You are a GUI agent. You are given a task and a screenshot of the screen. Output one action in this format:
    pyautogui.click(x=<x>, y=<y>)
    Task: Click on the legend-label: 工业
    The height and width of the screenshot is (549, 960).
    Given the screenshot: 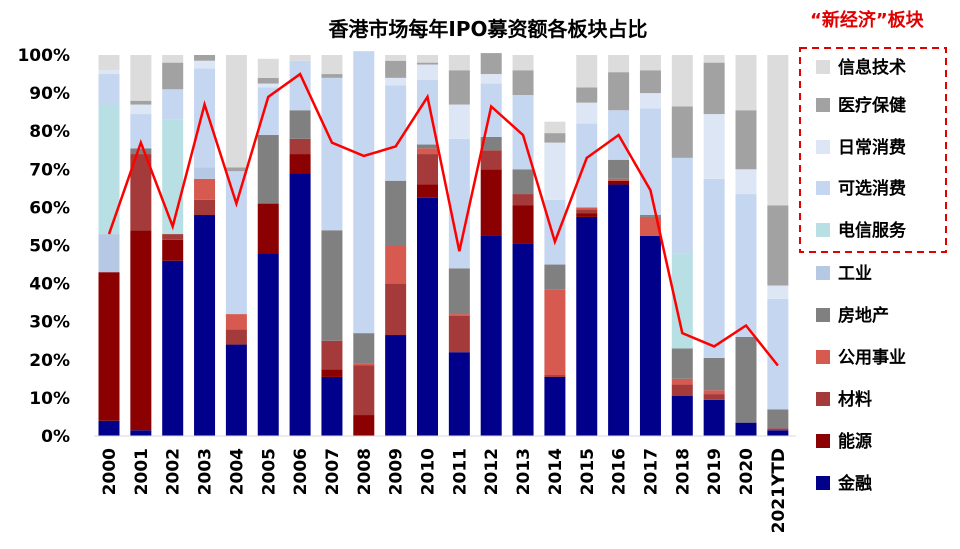 What is the action you would take?
    pyautogui.click(x=855, y=274)
    